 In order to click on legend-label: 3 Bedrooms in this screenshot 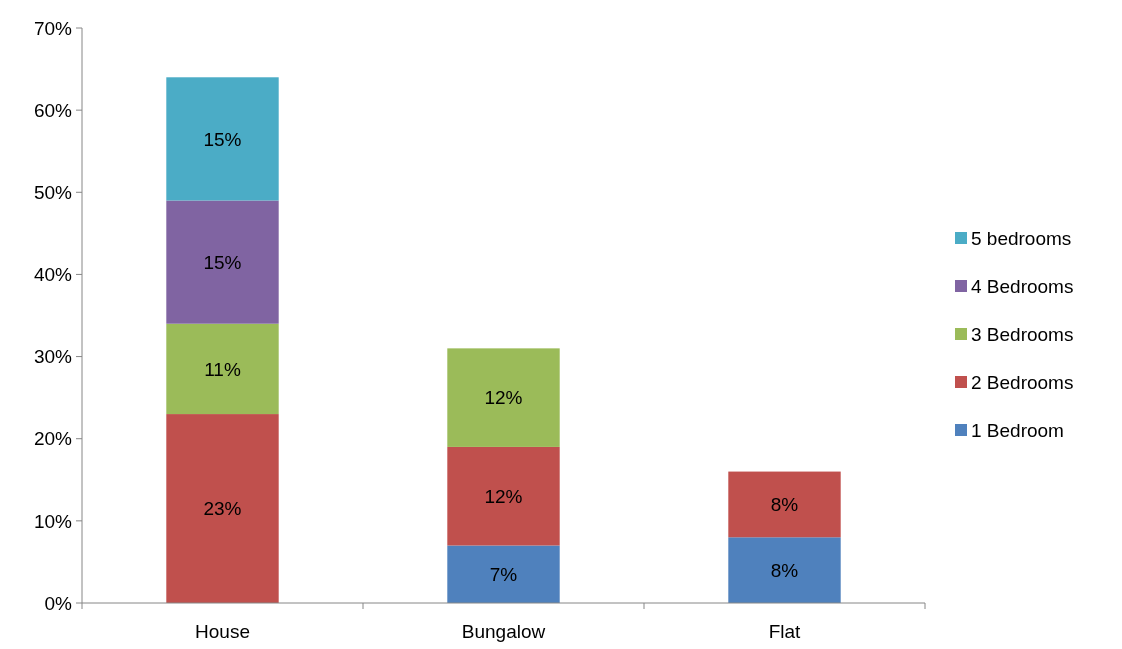, I will do `click(1022, 334)`.